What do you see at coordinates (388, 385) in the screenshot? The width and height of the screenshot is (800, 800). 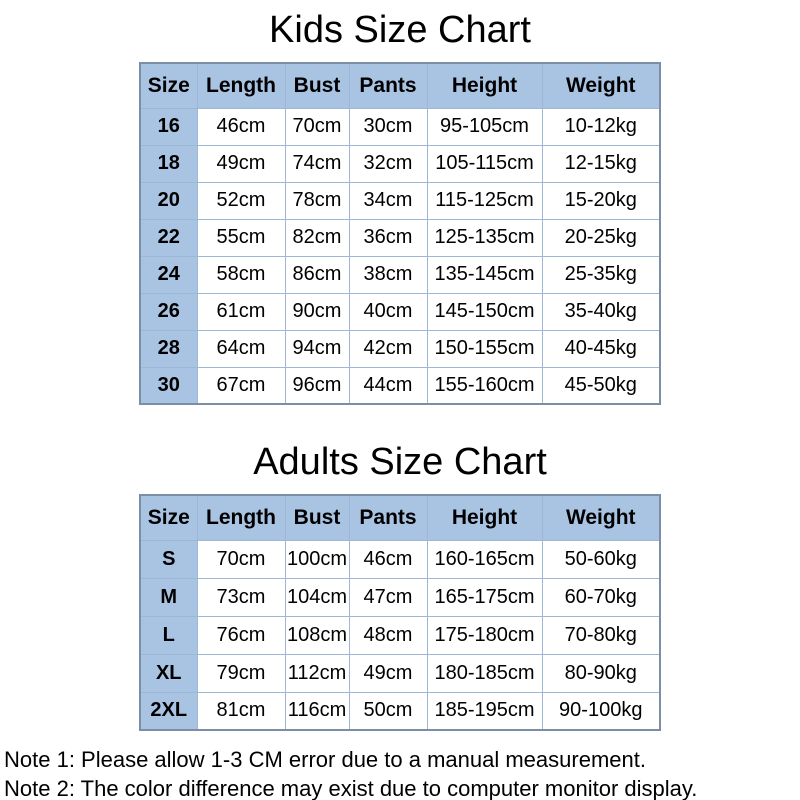 I see `value-cell: 44cm` at bounding box center [388, 385].